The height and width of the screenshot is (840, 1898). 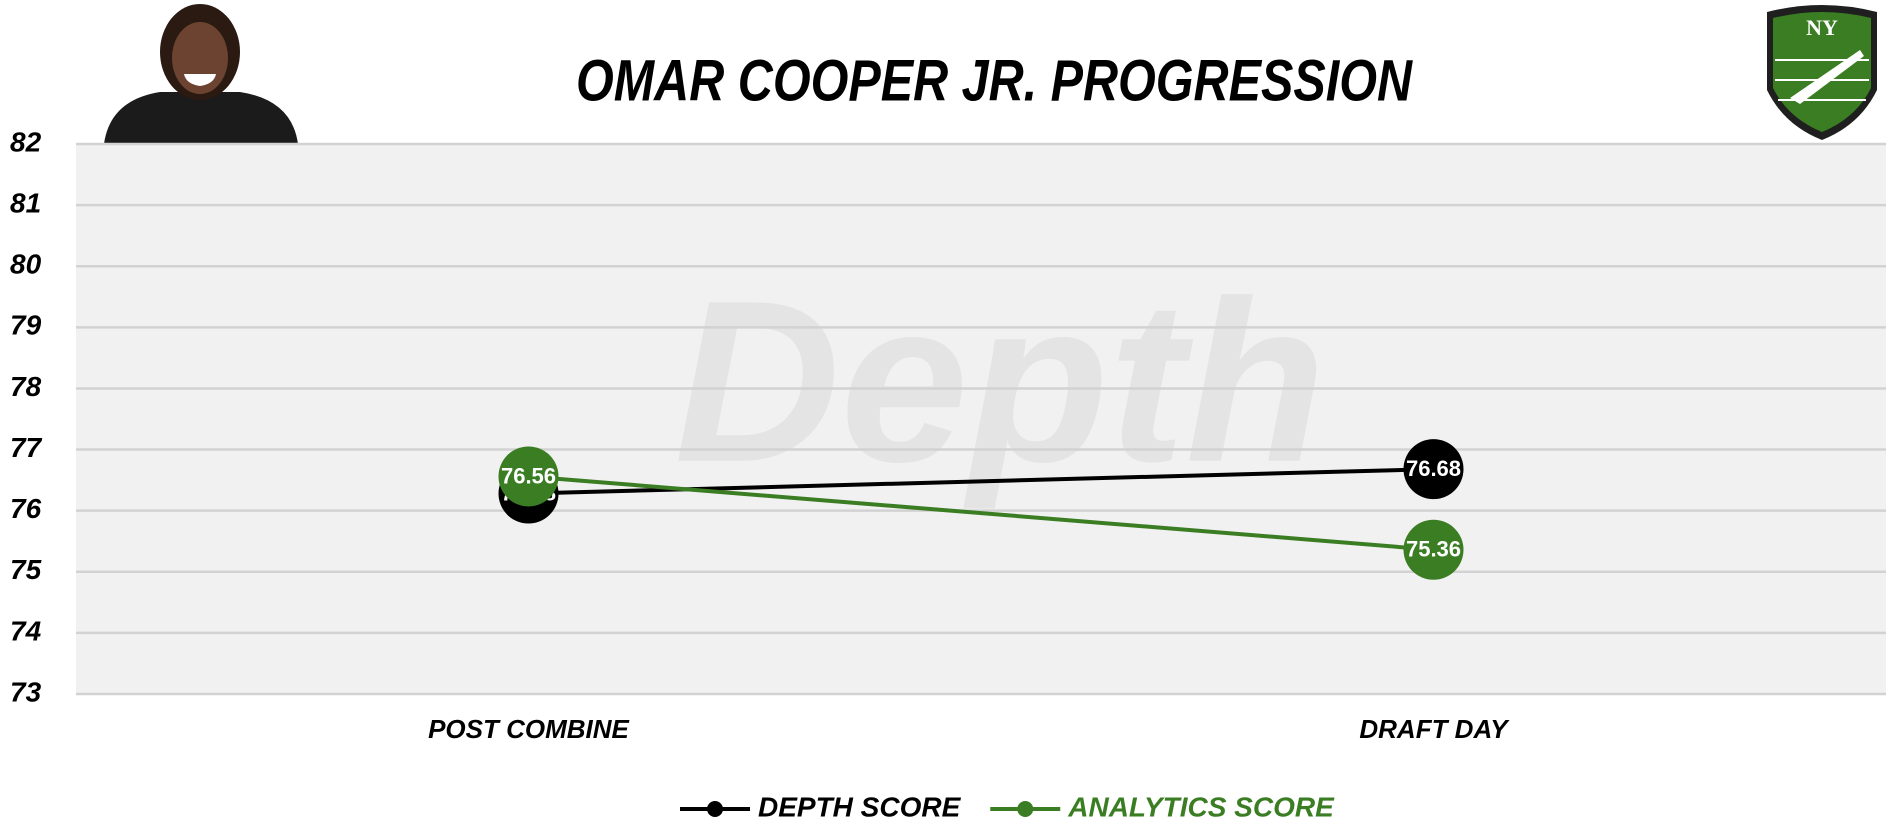 I want to click on chart-title: OMAR COOPER JR. PROGRESSION, so click(x=994, y=80).